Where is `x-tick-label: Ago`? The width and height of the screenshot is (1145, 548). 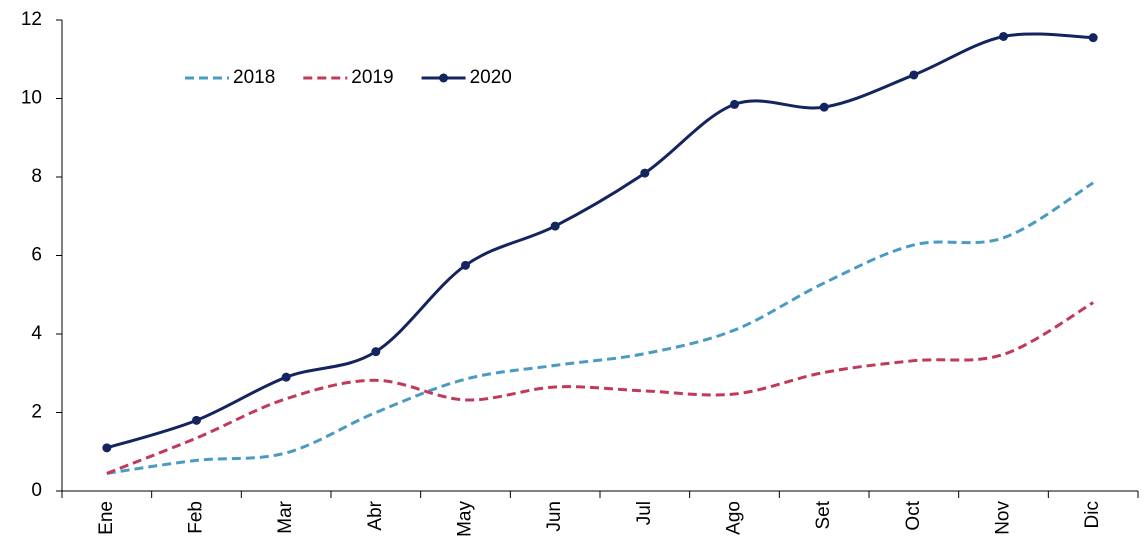 x-tick-label: Ago is located at coordinates (734, 518).